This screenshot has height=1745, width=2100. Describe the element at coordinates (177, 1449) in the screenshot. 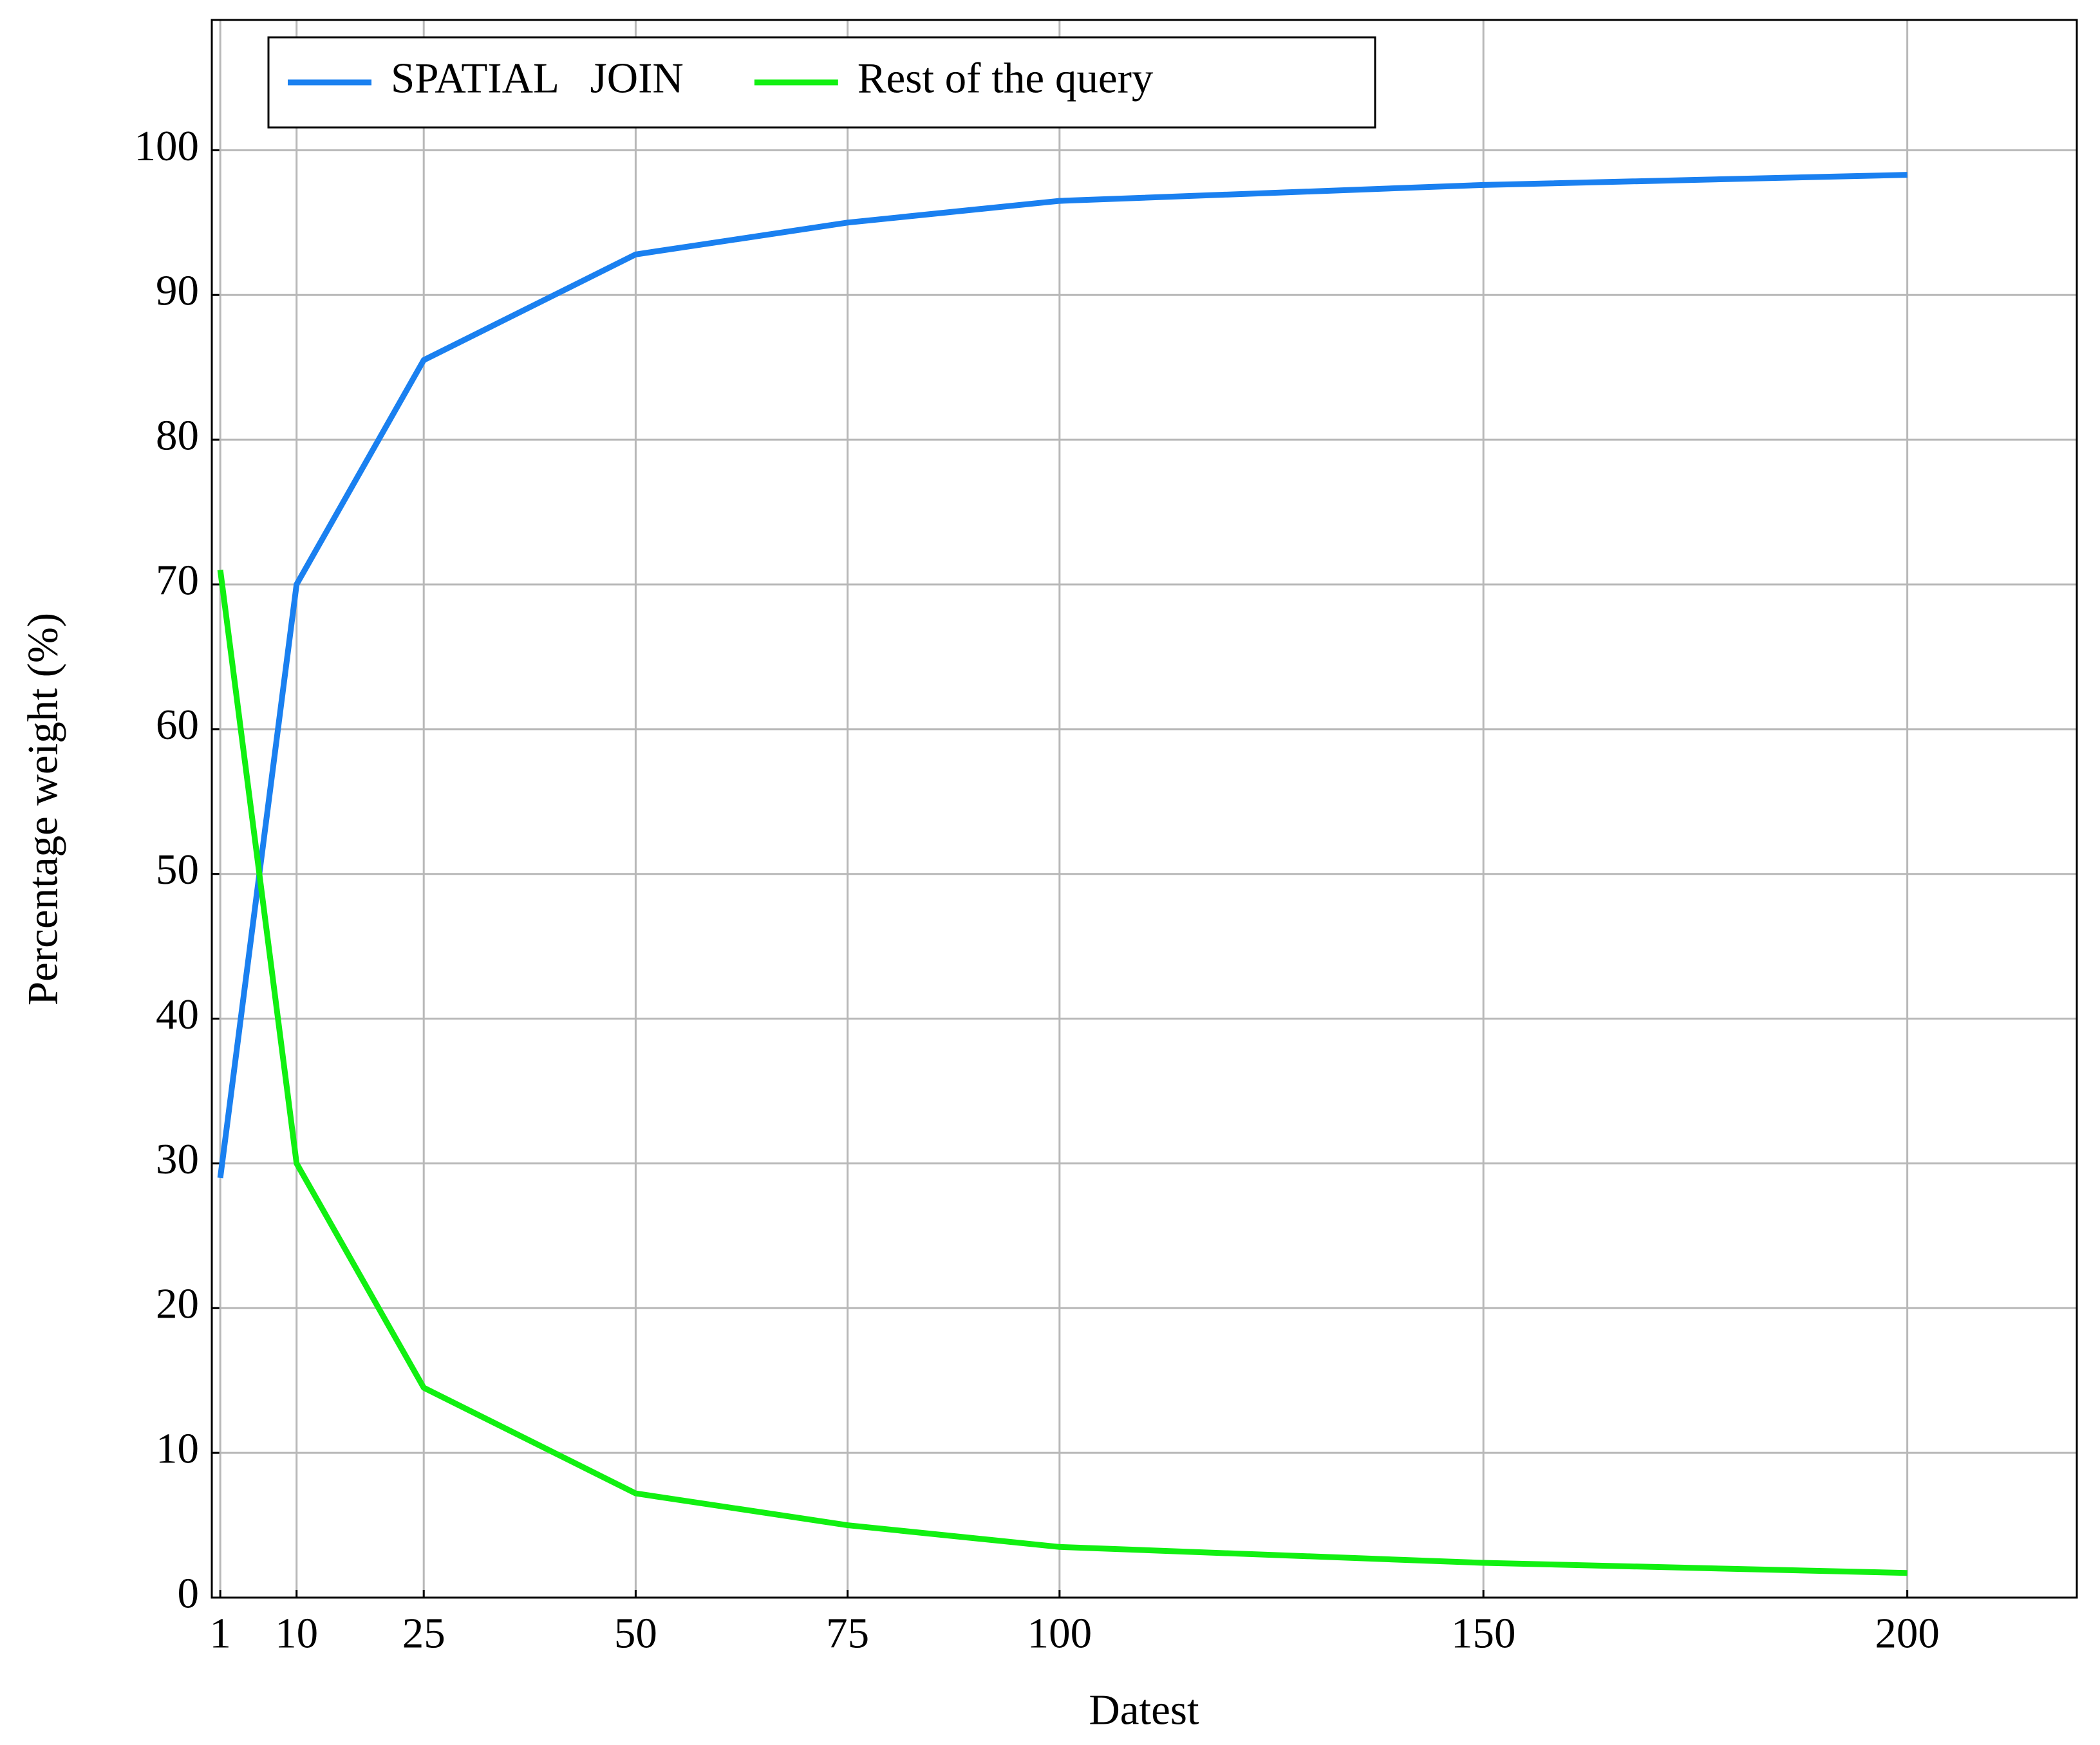

I see `y-tick-label: 10` at that location.